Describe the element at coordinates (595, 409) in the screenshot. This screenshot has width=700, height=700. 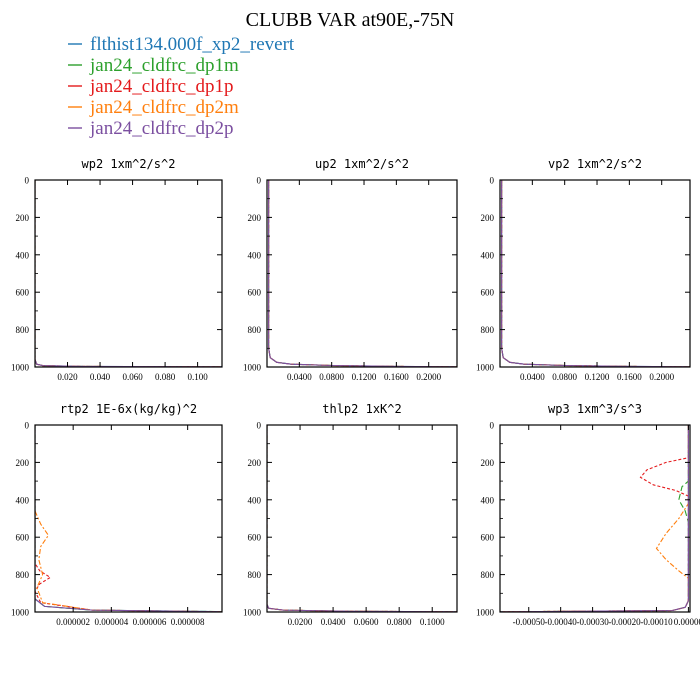
I see `panel-title: wp3 1xm^3/s^3` at that location.